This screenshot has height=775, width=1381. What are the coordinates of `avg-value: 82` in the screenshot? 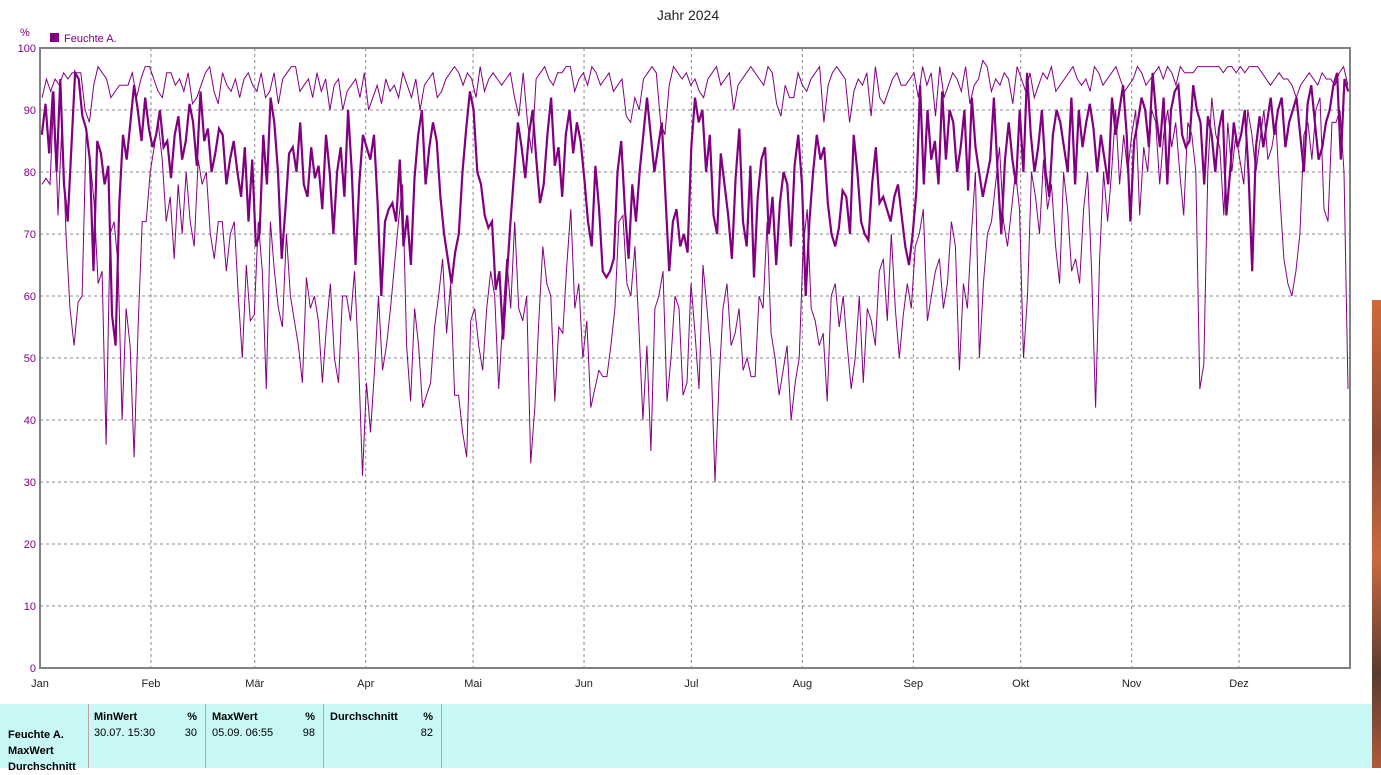 It's located at (426, 733).